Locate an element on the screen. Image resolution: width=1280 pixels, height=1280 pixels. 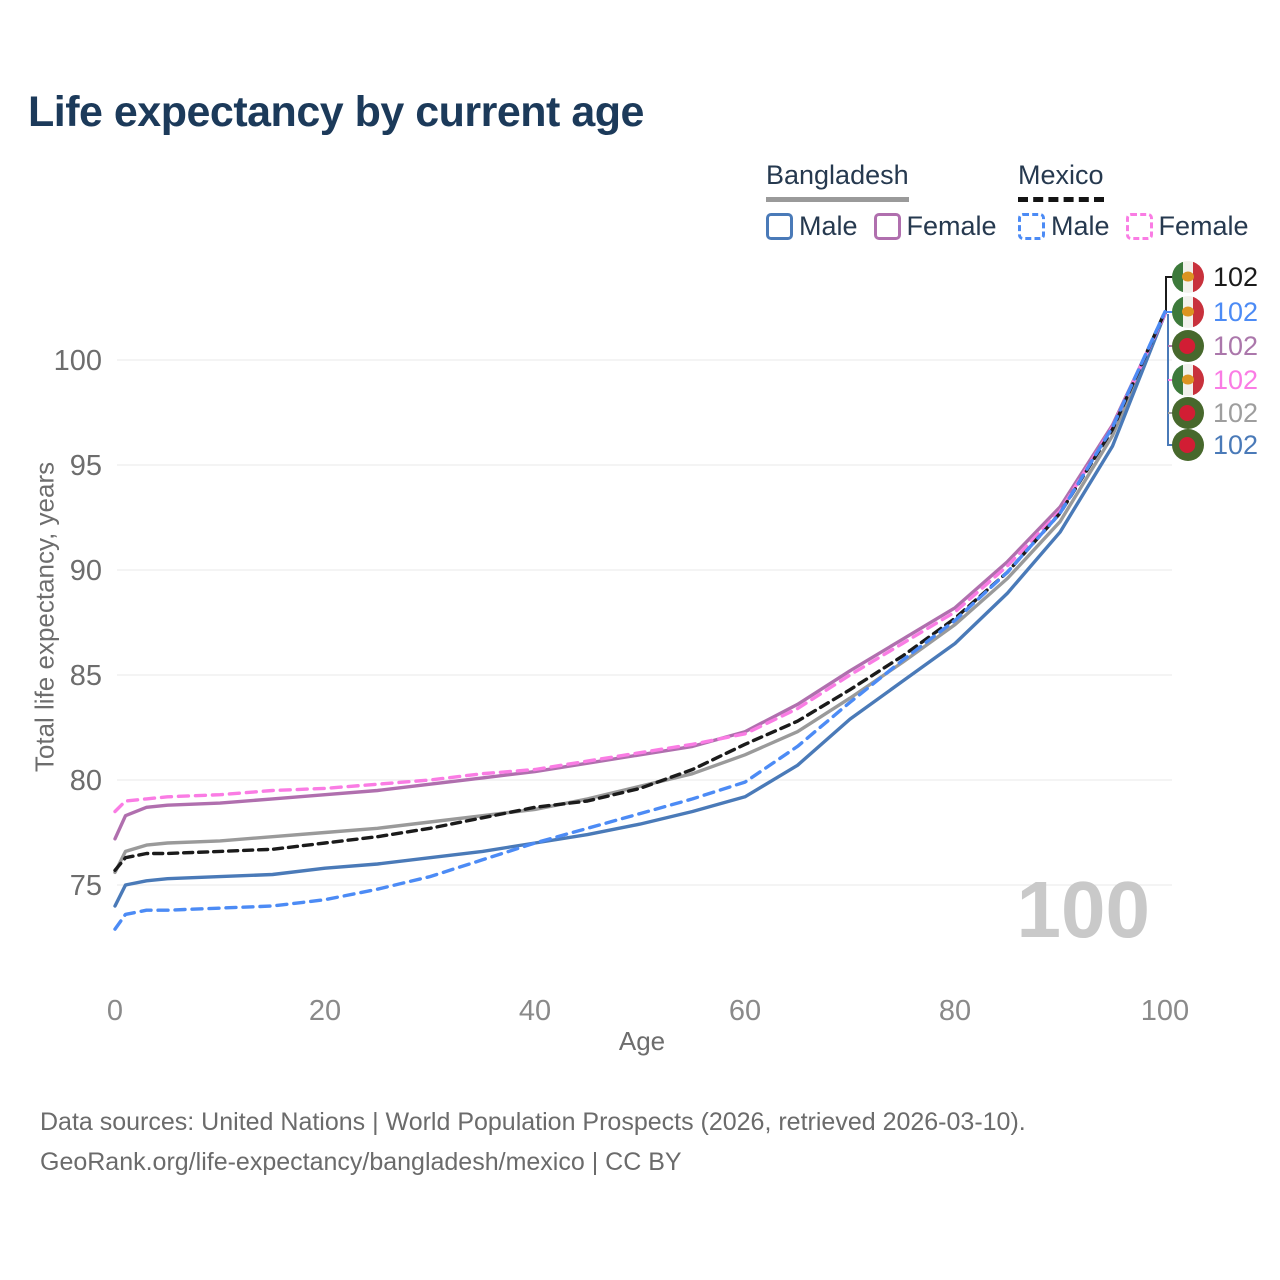
y-axis-title: Total life expectancy, years is located at coordinates (44, 617).